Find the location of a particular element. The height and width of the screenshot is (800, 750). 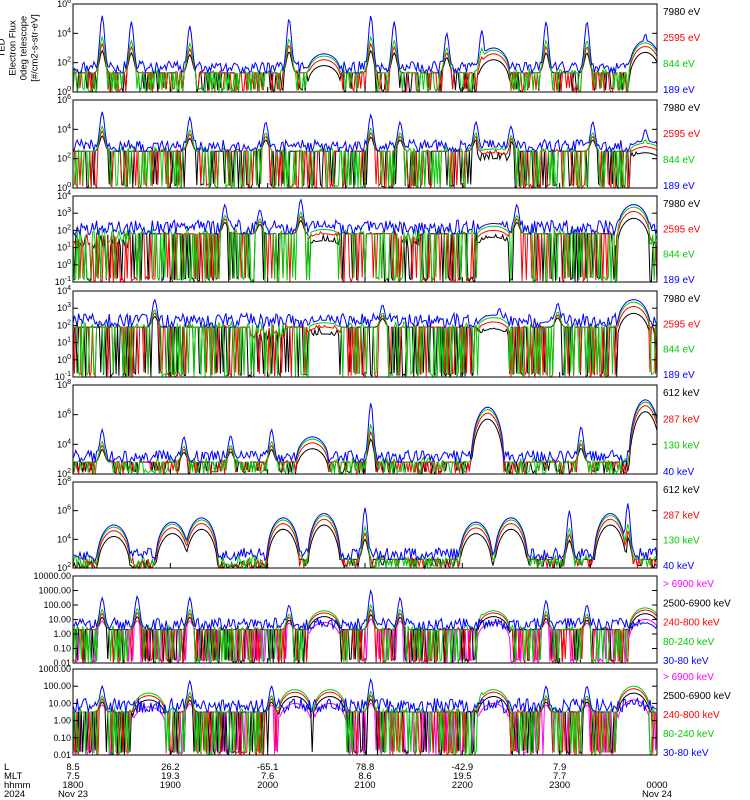

x-axis-l-value: 8.5 is located at coordinates (72, 767).